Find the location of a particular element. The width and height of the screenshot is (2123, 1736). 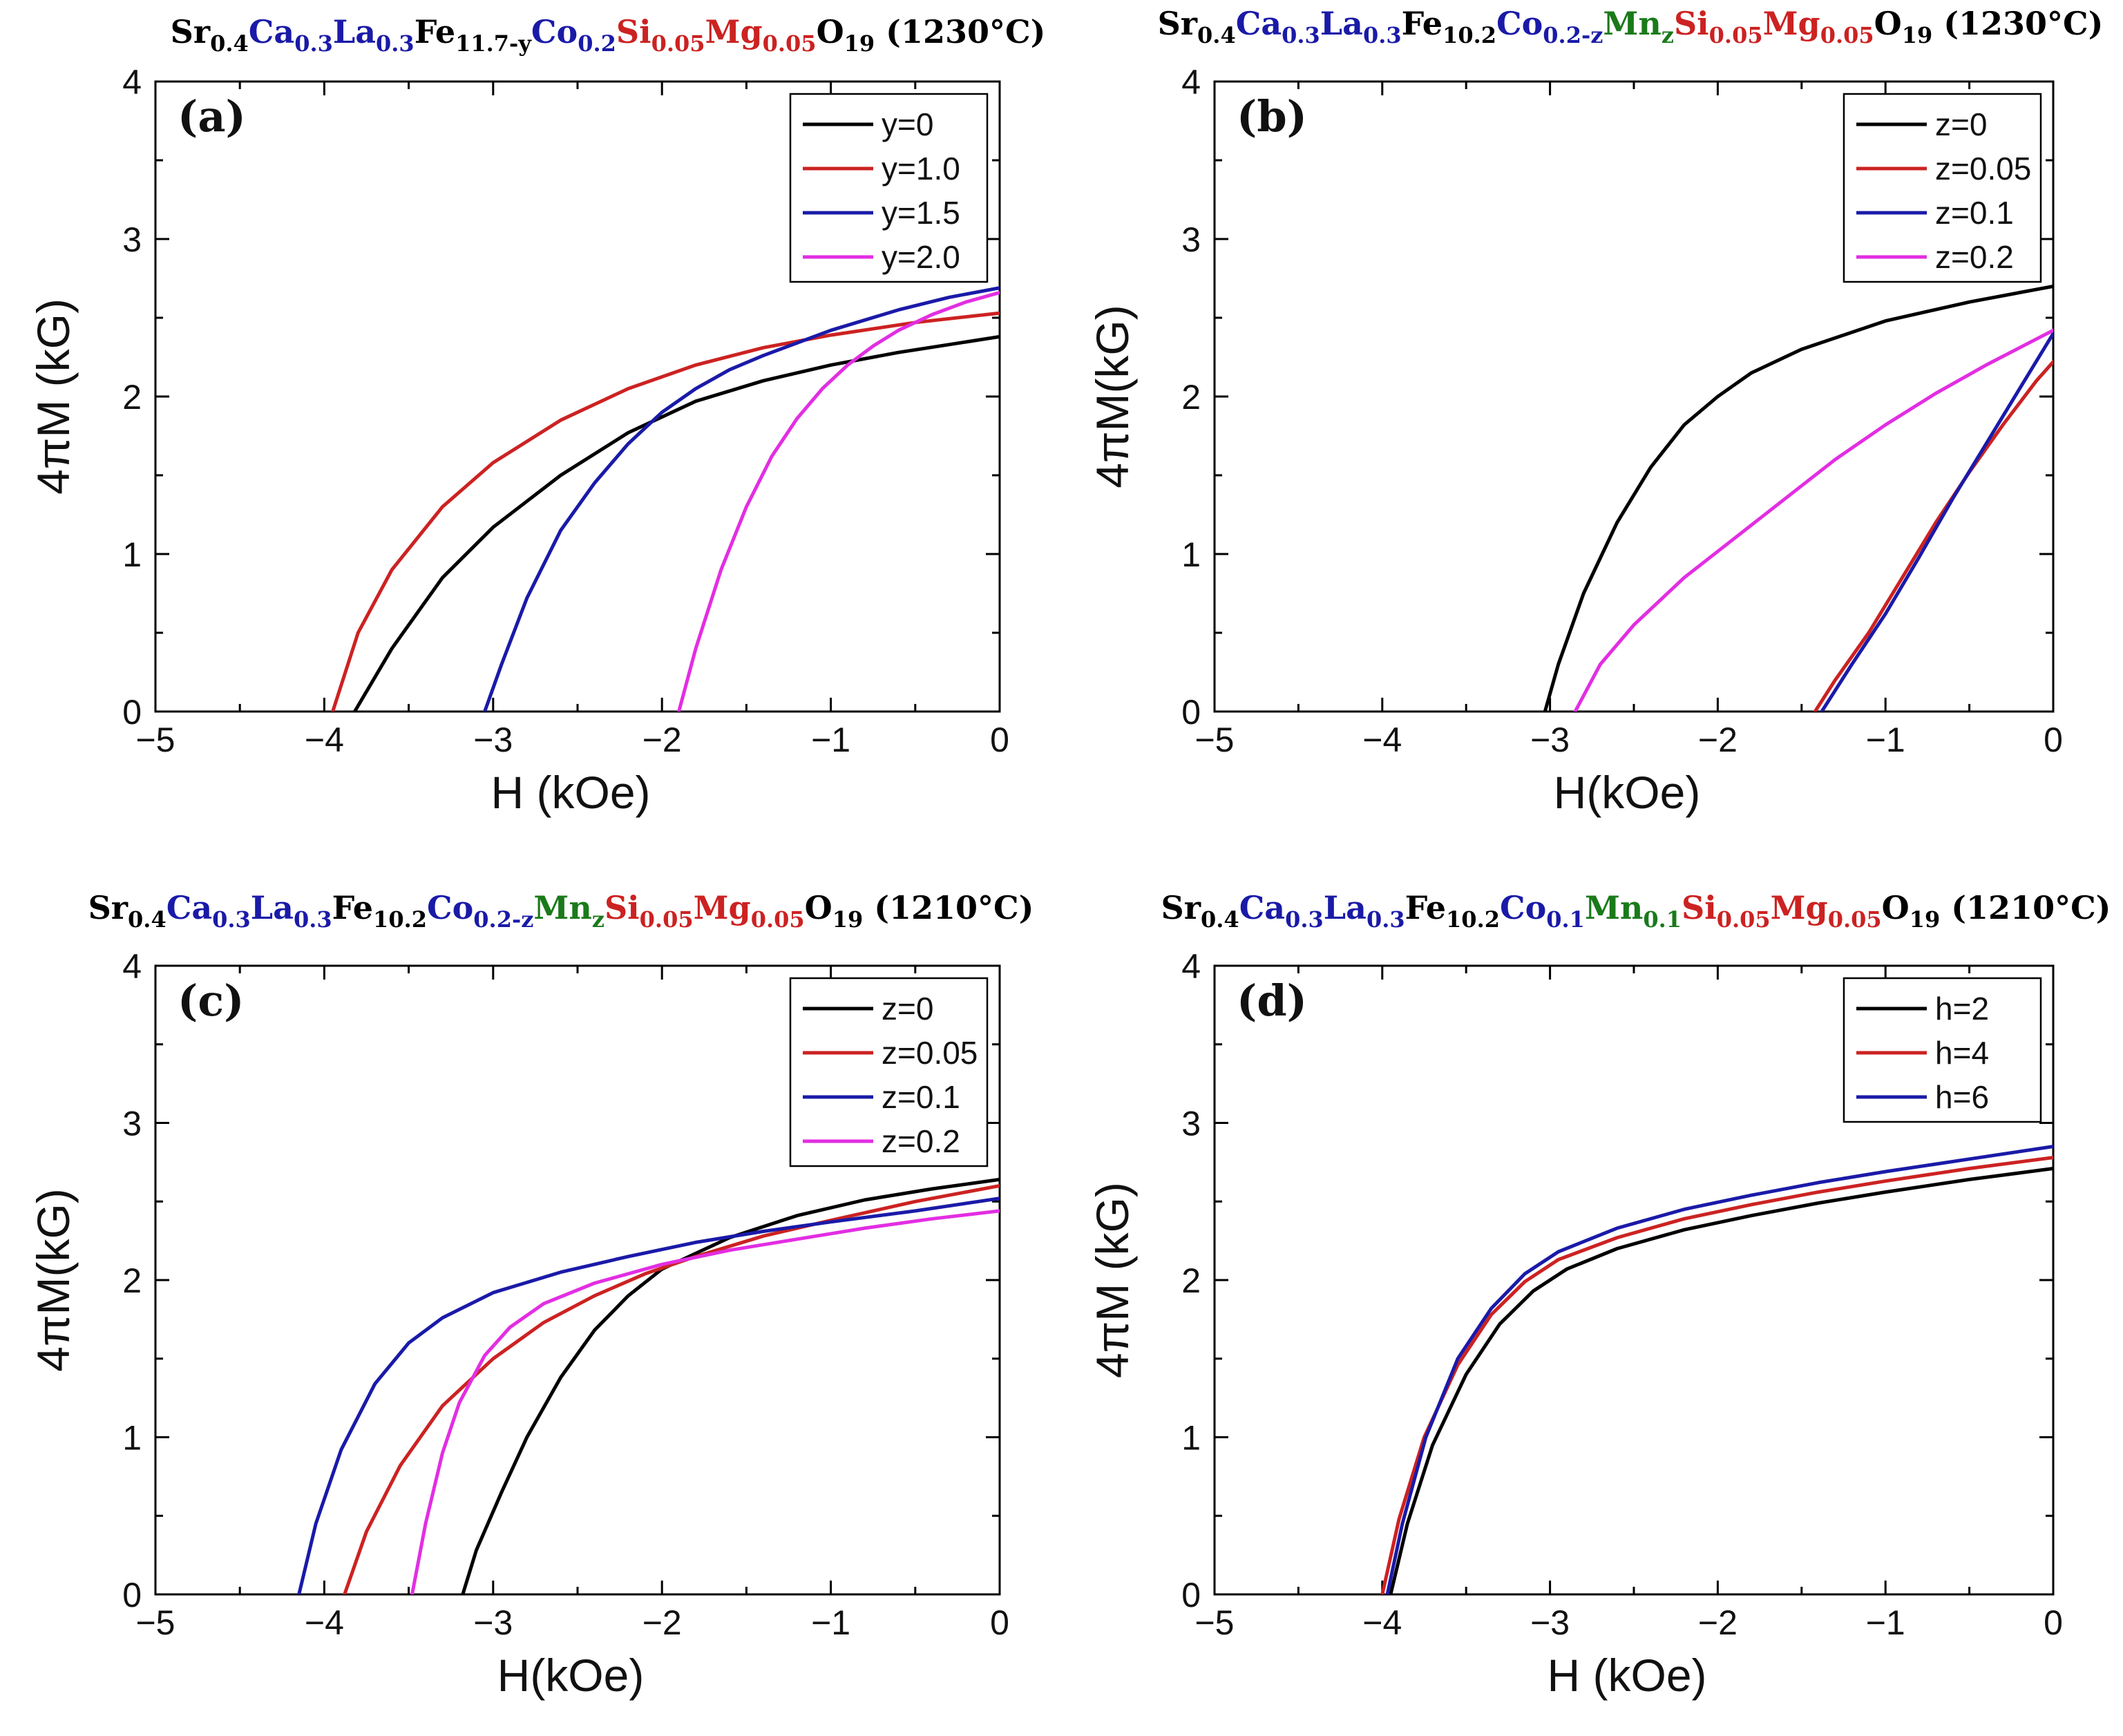

panel-c-label: (c) is located at coordinates (211, 1000).